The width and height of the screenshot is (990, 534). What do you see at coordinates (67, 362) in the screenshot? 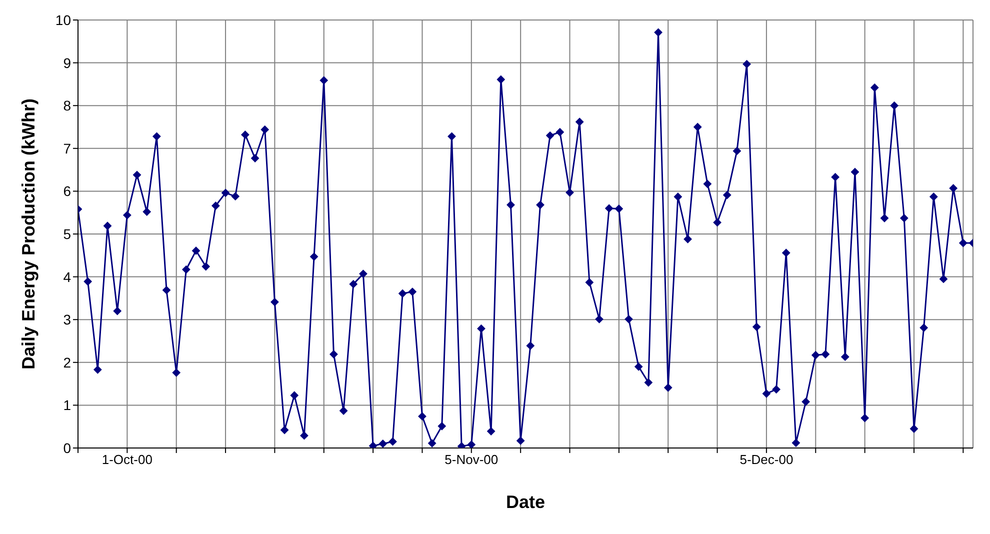
I see `y-tick-label: 2` at bounding box center [67, 362].